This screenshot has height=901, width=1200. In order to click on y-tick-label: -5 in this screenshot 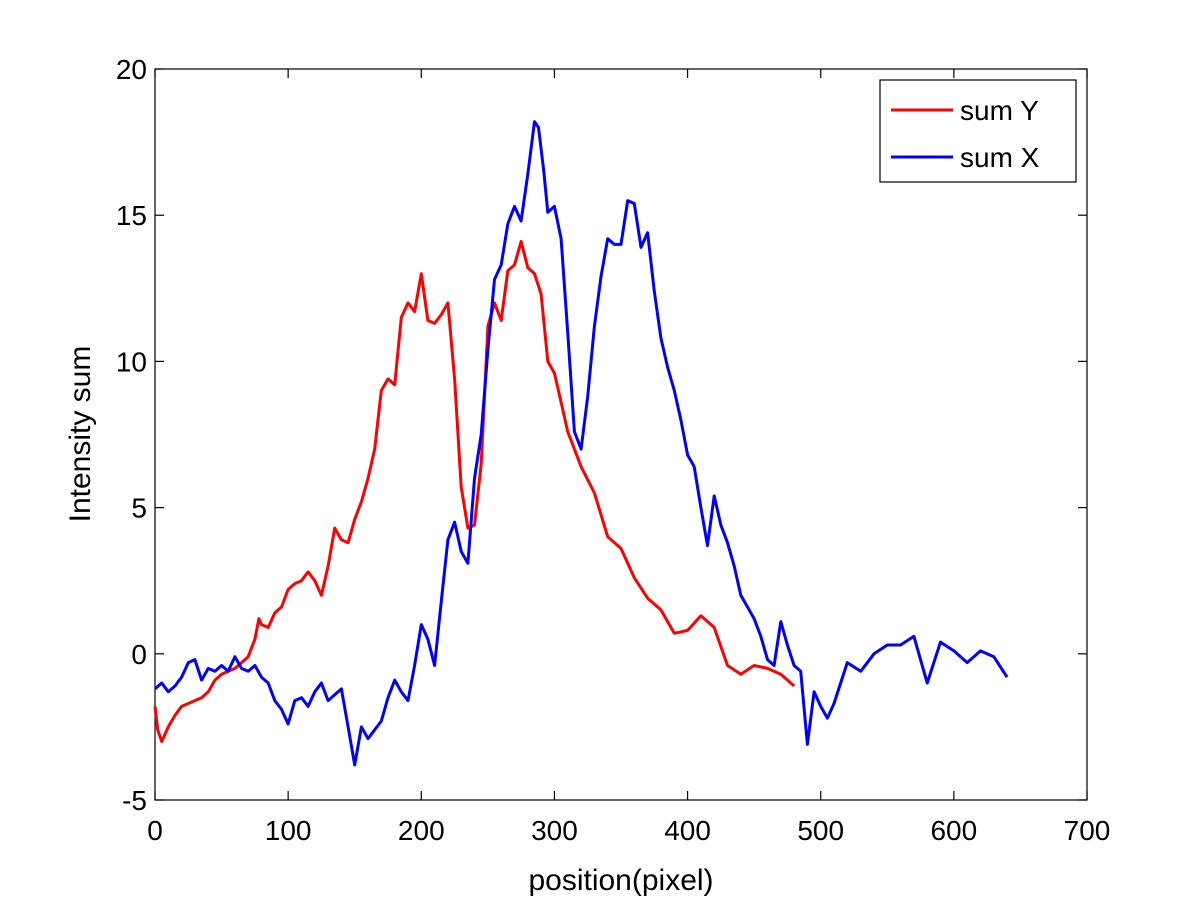, I will do `click(134, 800)`.